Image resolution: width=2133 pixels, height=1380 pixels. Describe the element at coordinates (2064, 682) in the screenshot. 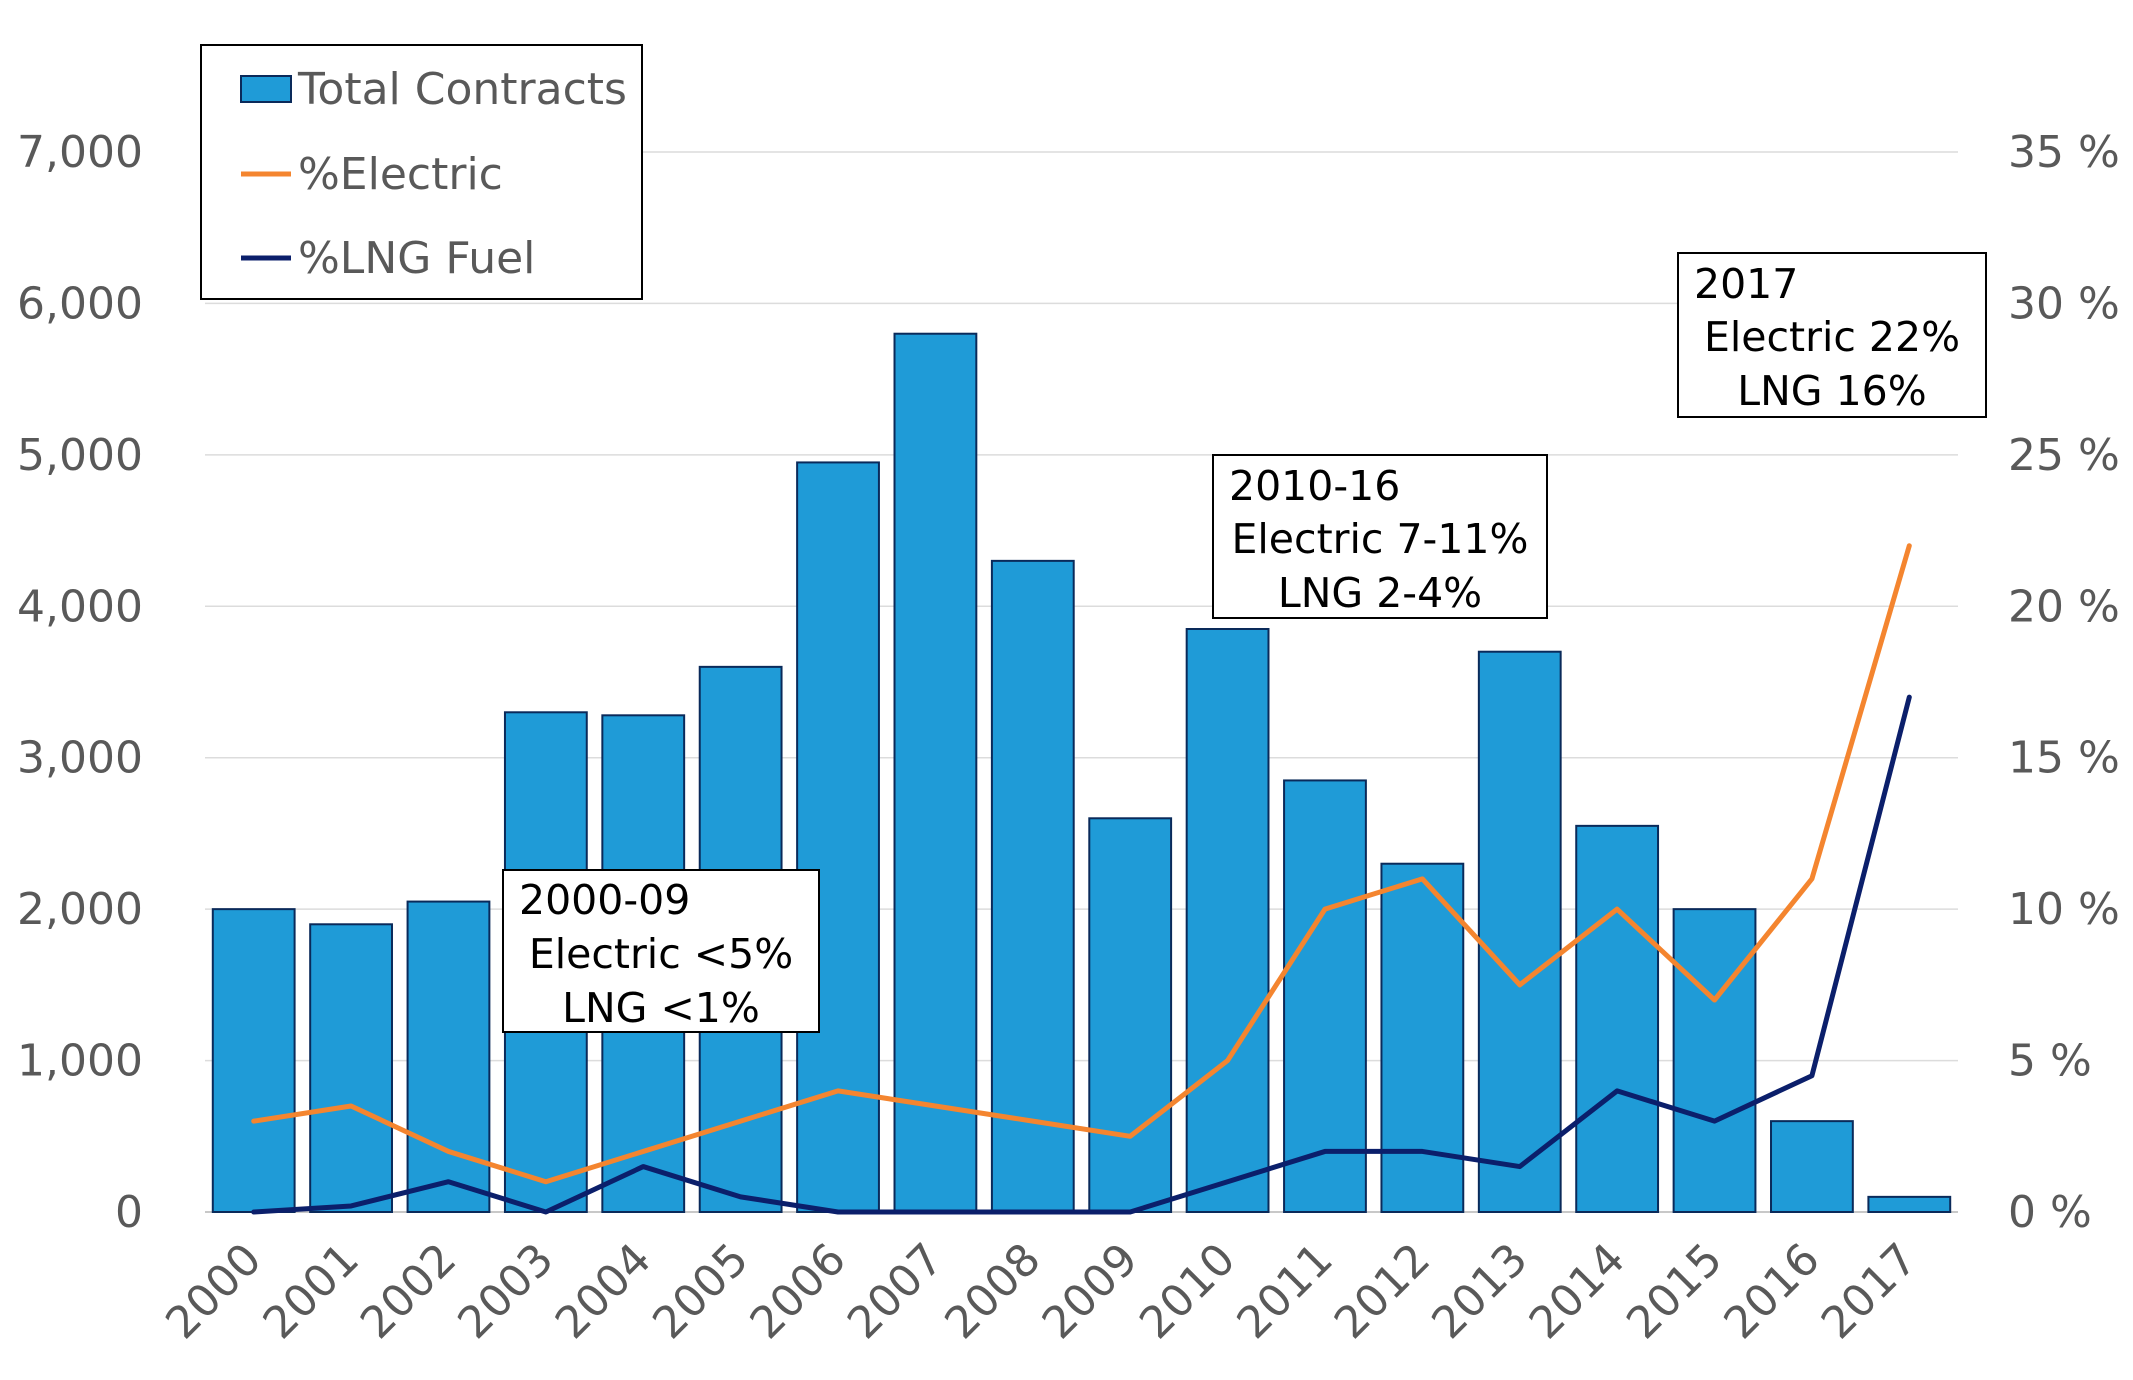

I see `right-axis: 0 % 5 % 10 % 15 % 20 % 25 % 30 % 35 %` at that location.